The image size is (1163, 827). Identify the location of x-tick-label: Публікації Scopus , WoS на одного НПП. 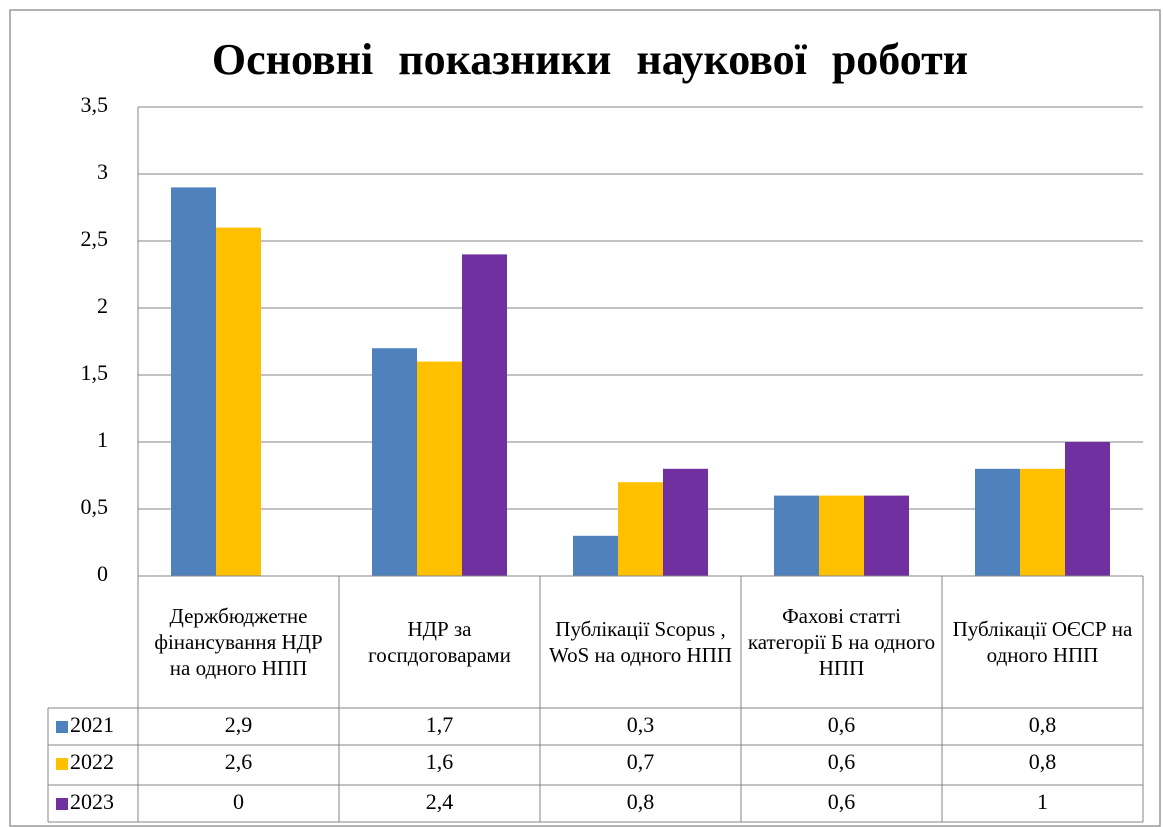
(640, 642).